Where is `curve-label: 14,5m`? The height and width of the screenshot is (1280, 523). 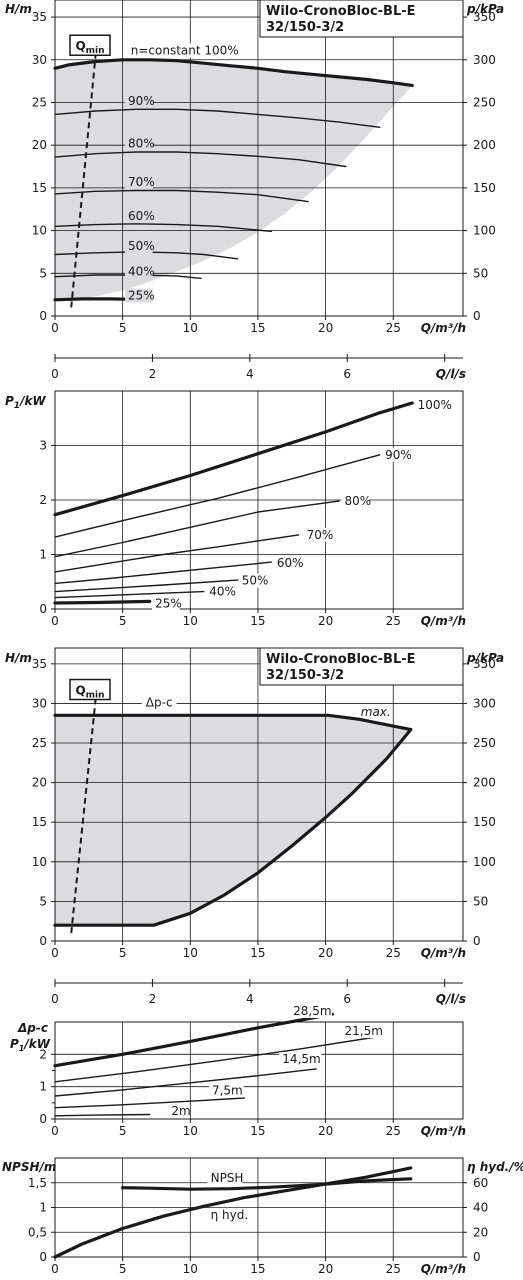 curve-label: 14,5m is located at coordinates (301, 1059).